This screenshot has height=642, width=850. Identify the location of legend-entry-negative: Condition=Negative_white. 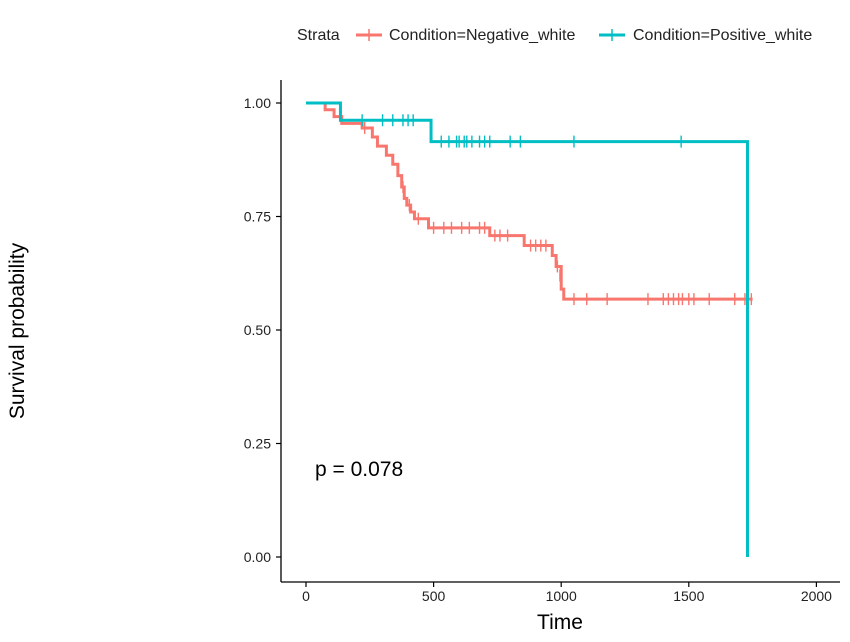
(465, 35).